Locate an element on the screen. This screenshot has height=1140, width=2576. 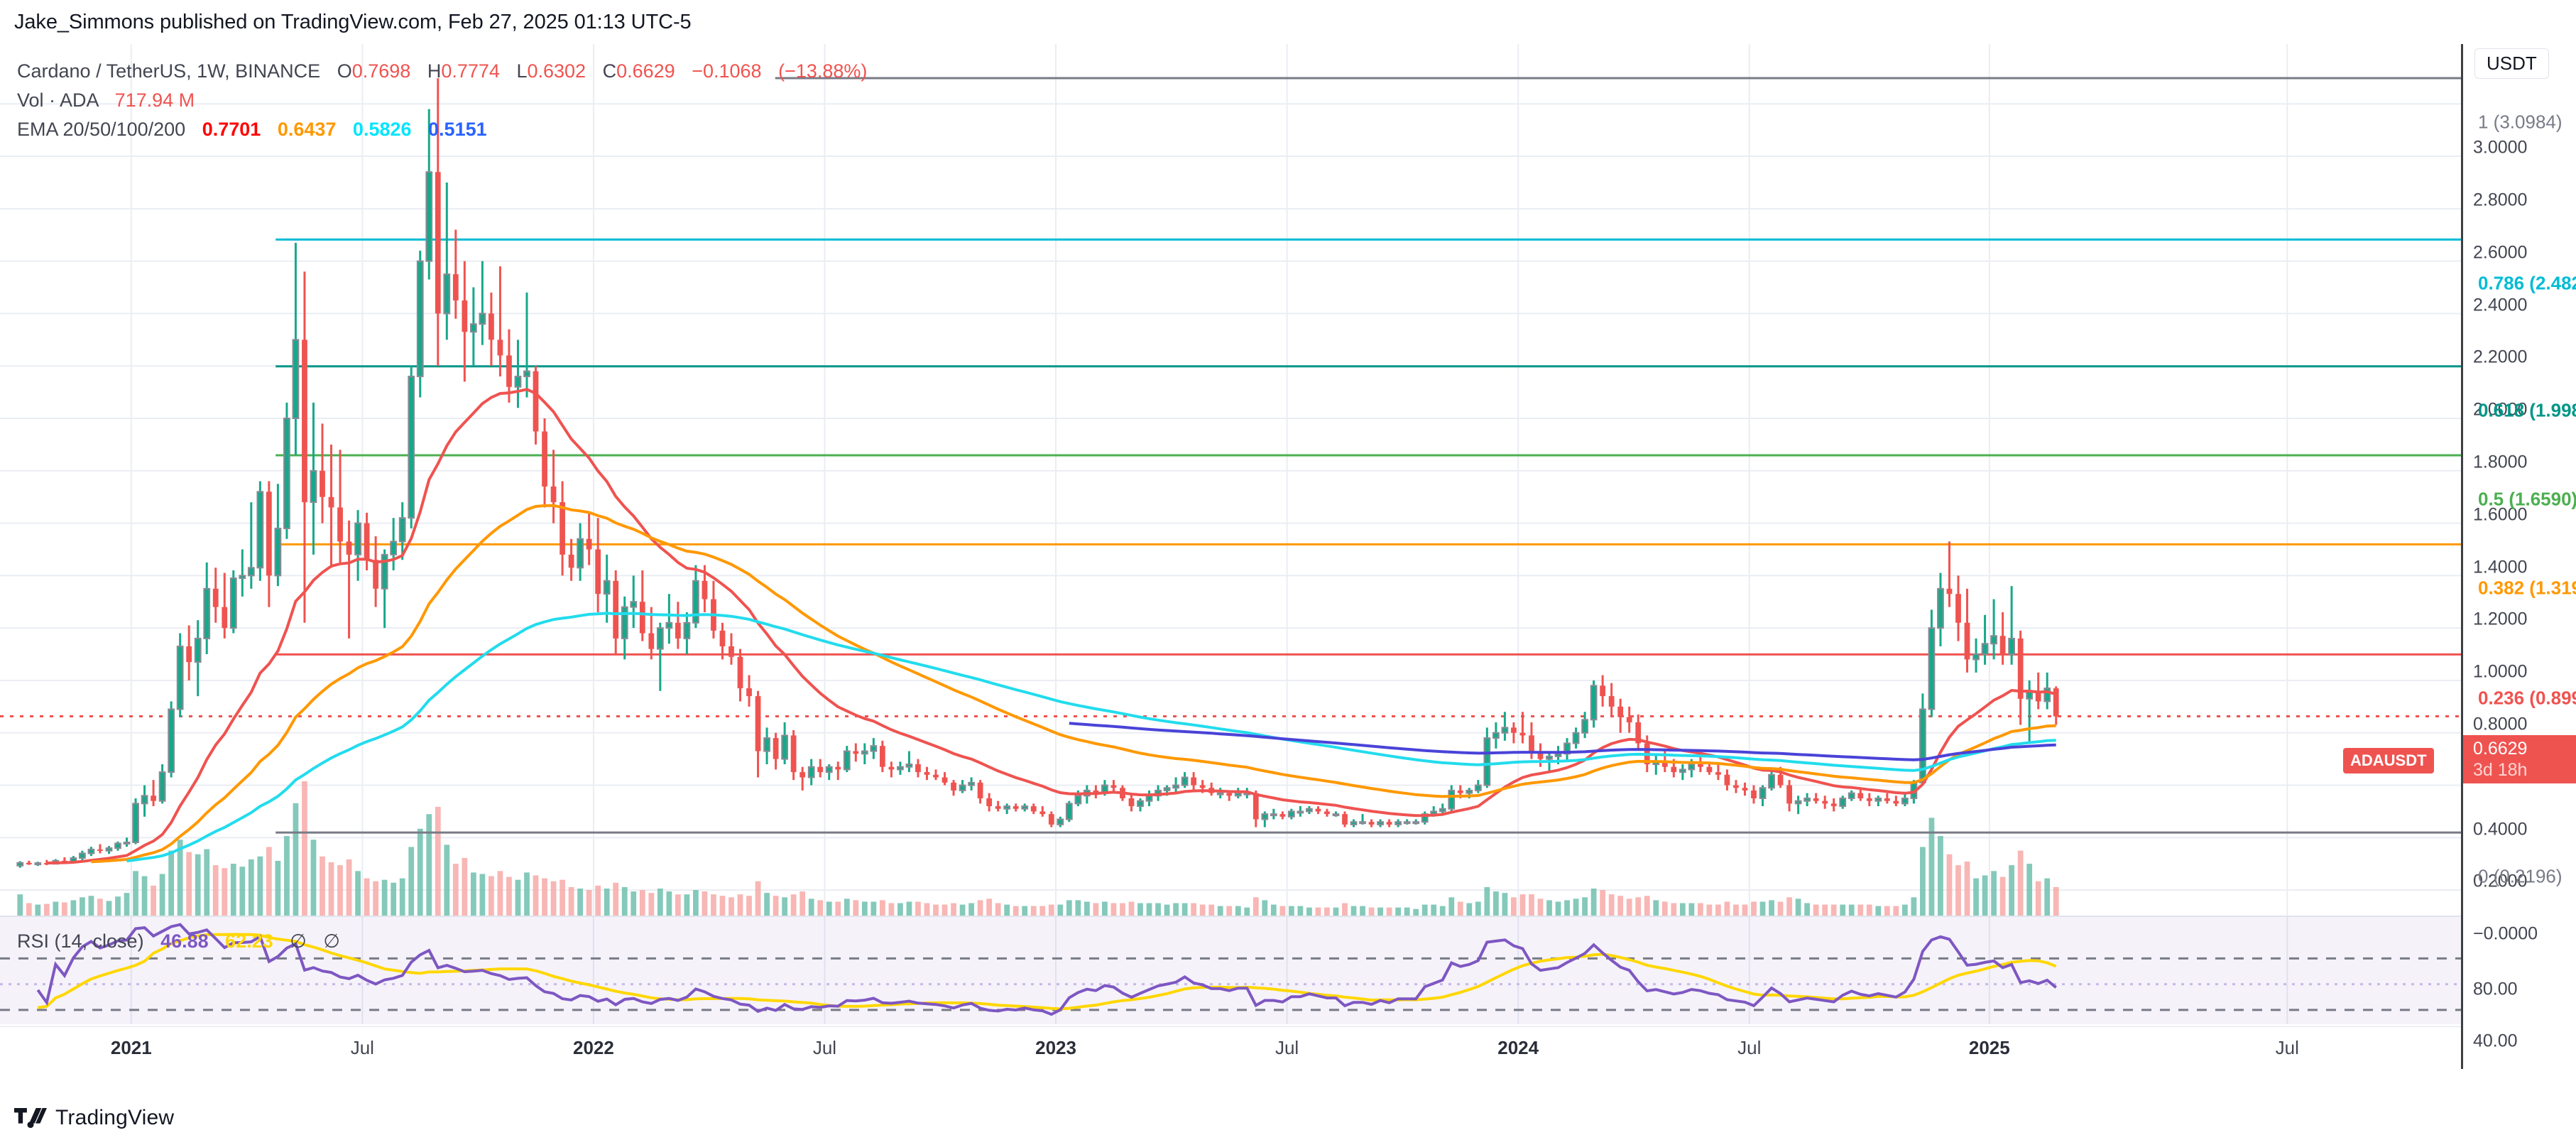
legend-ema20-value: 0.7701 is located at coordinates (231, 129).